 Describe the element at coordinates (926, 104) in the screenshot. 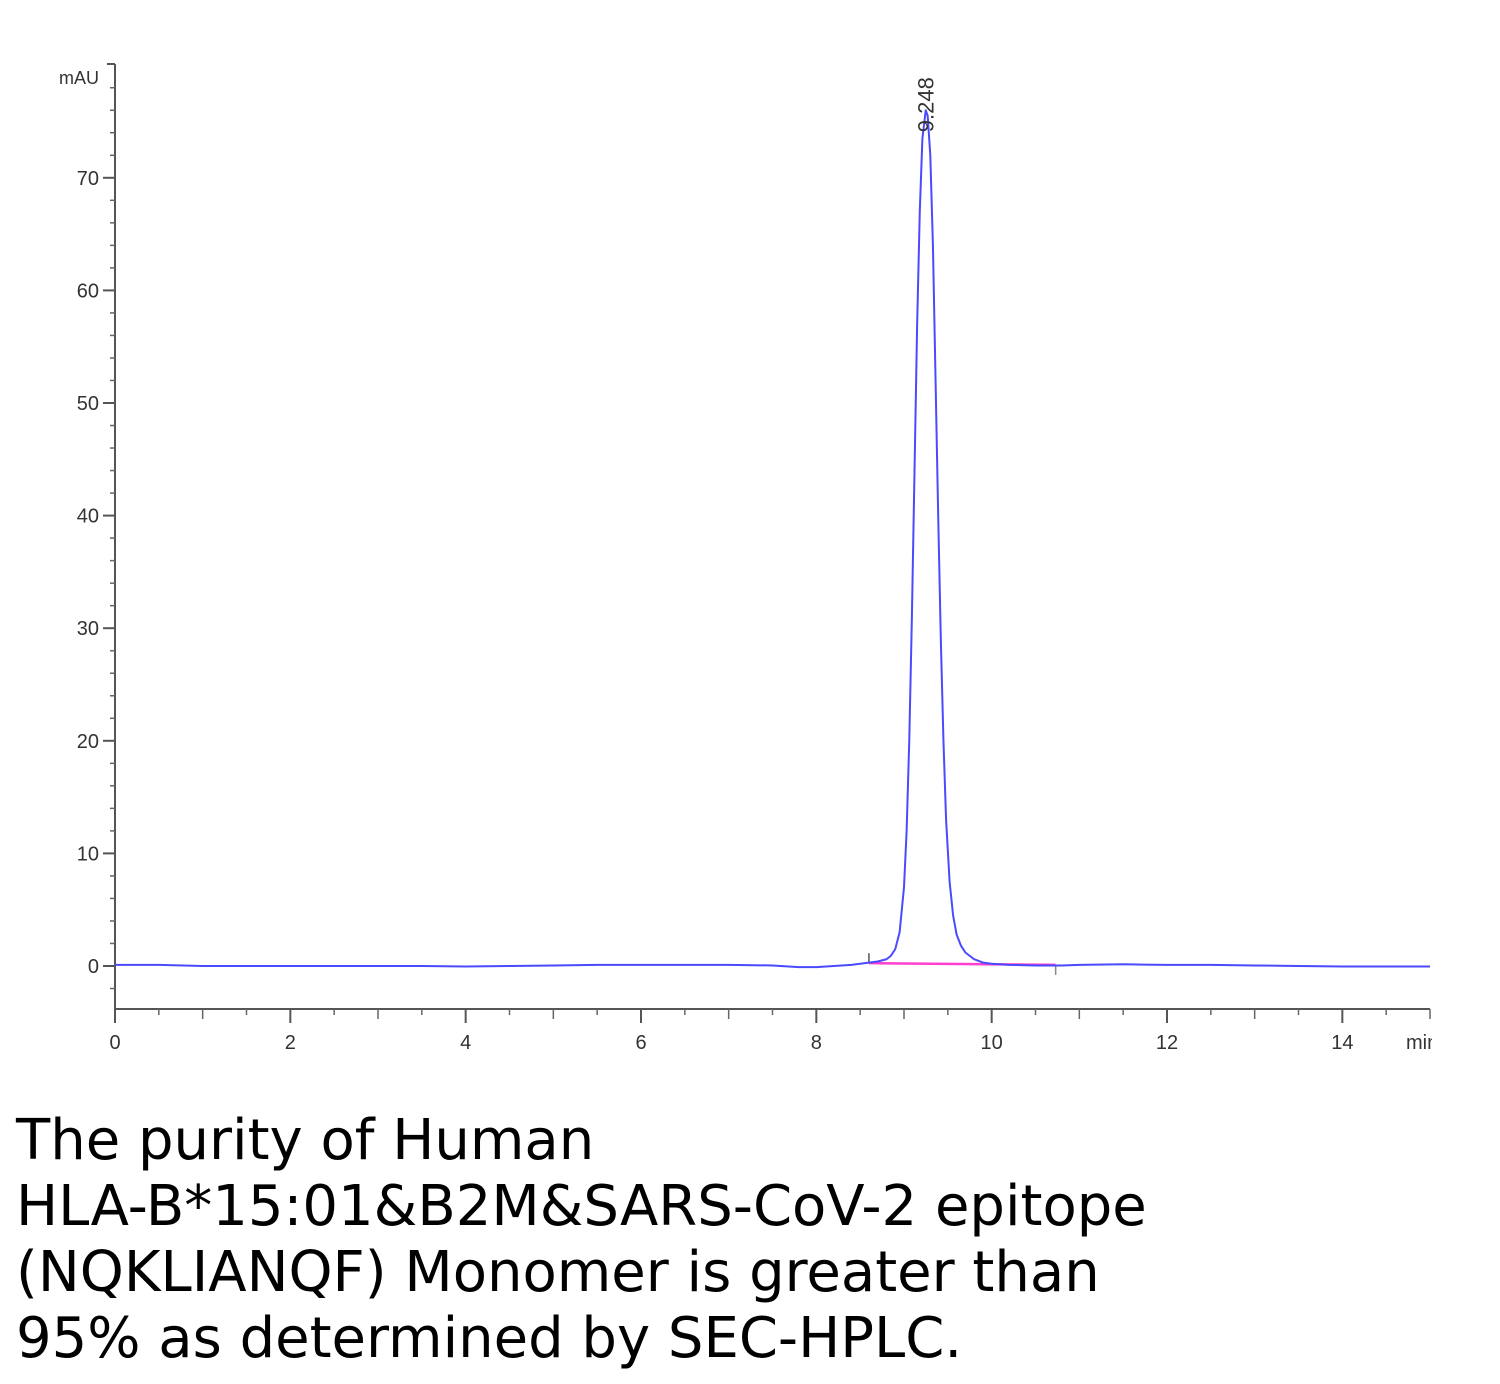

I see `peak-label: 9.248` at that location.